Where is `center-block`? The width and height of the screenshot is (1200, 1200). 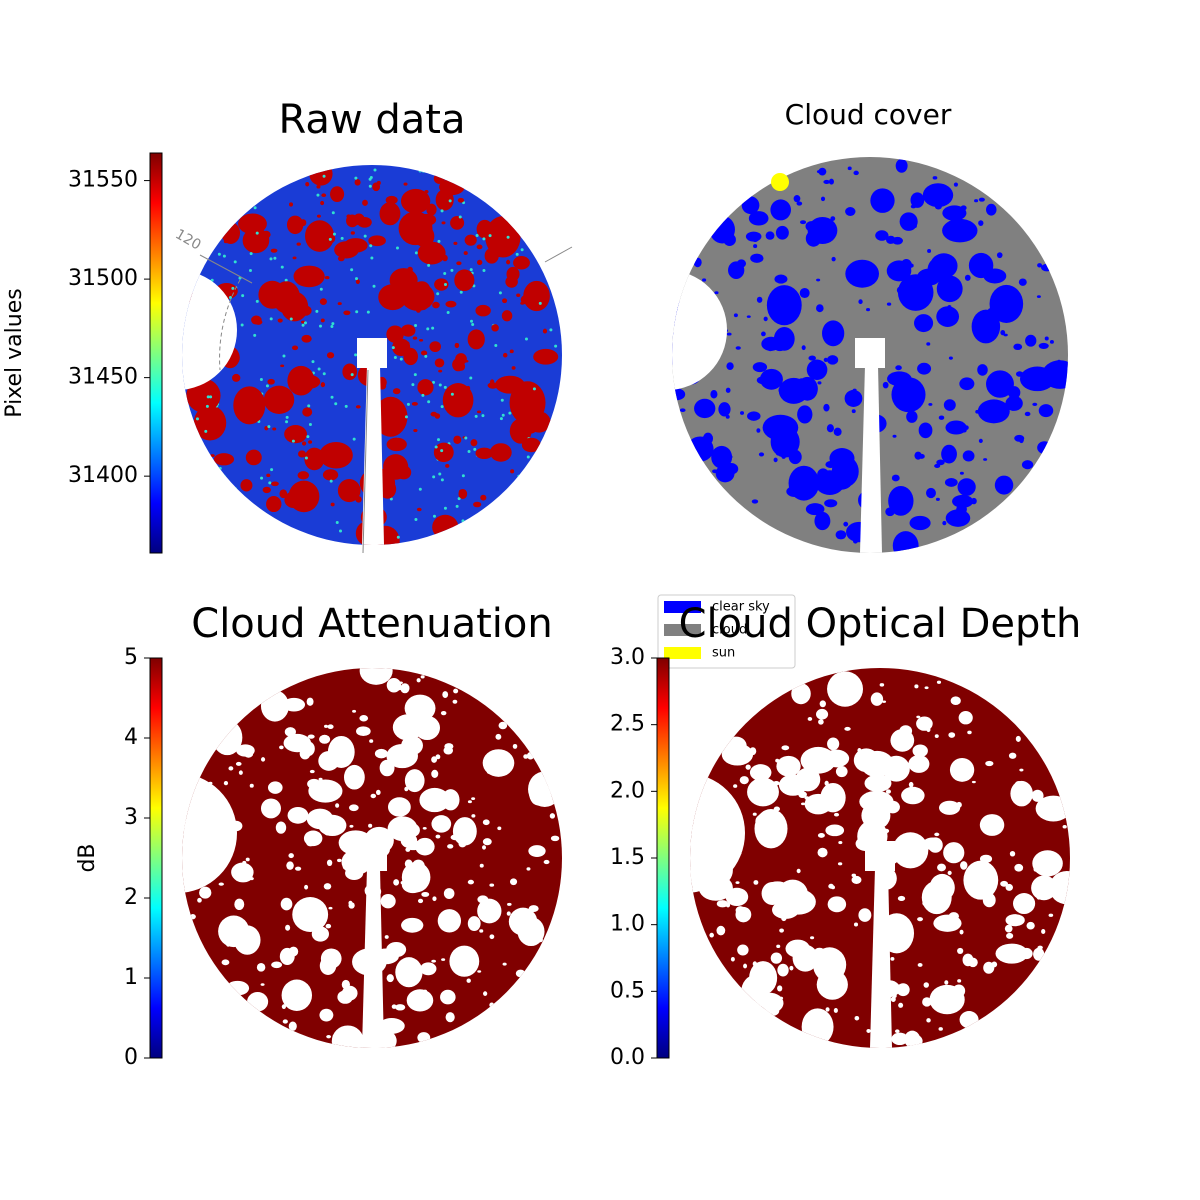 center-block is located at coordinates (372, 856).